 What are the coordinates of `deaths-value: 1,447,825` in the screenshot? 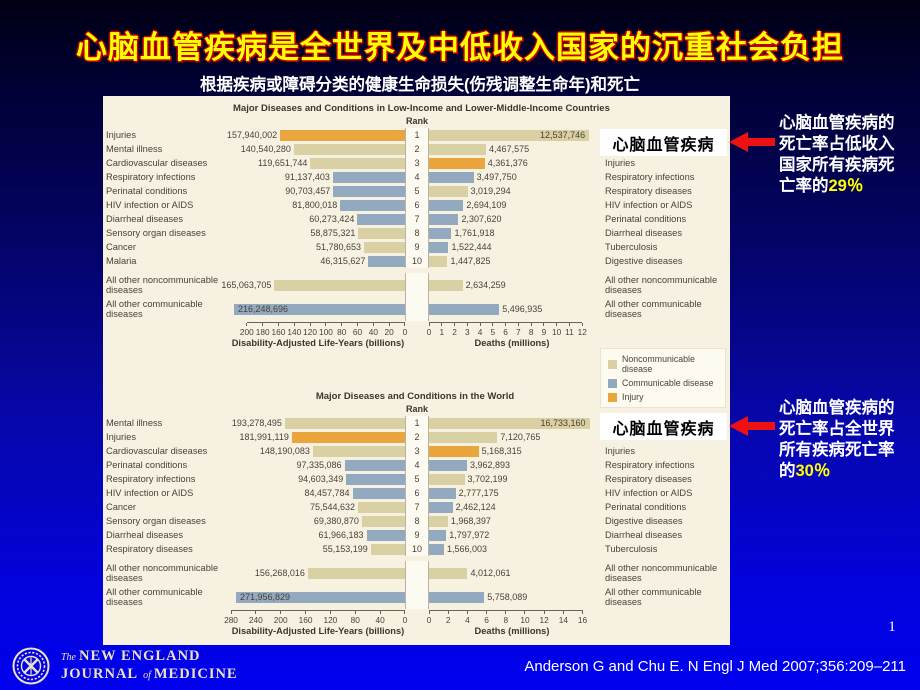 It's located at (470, 261).